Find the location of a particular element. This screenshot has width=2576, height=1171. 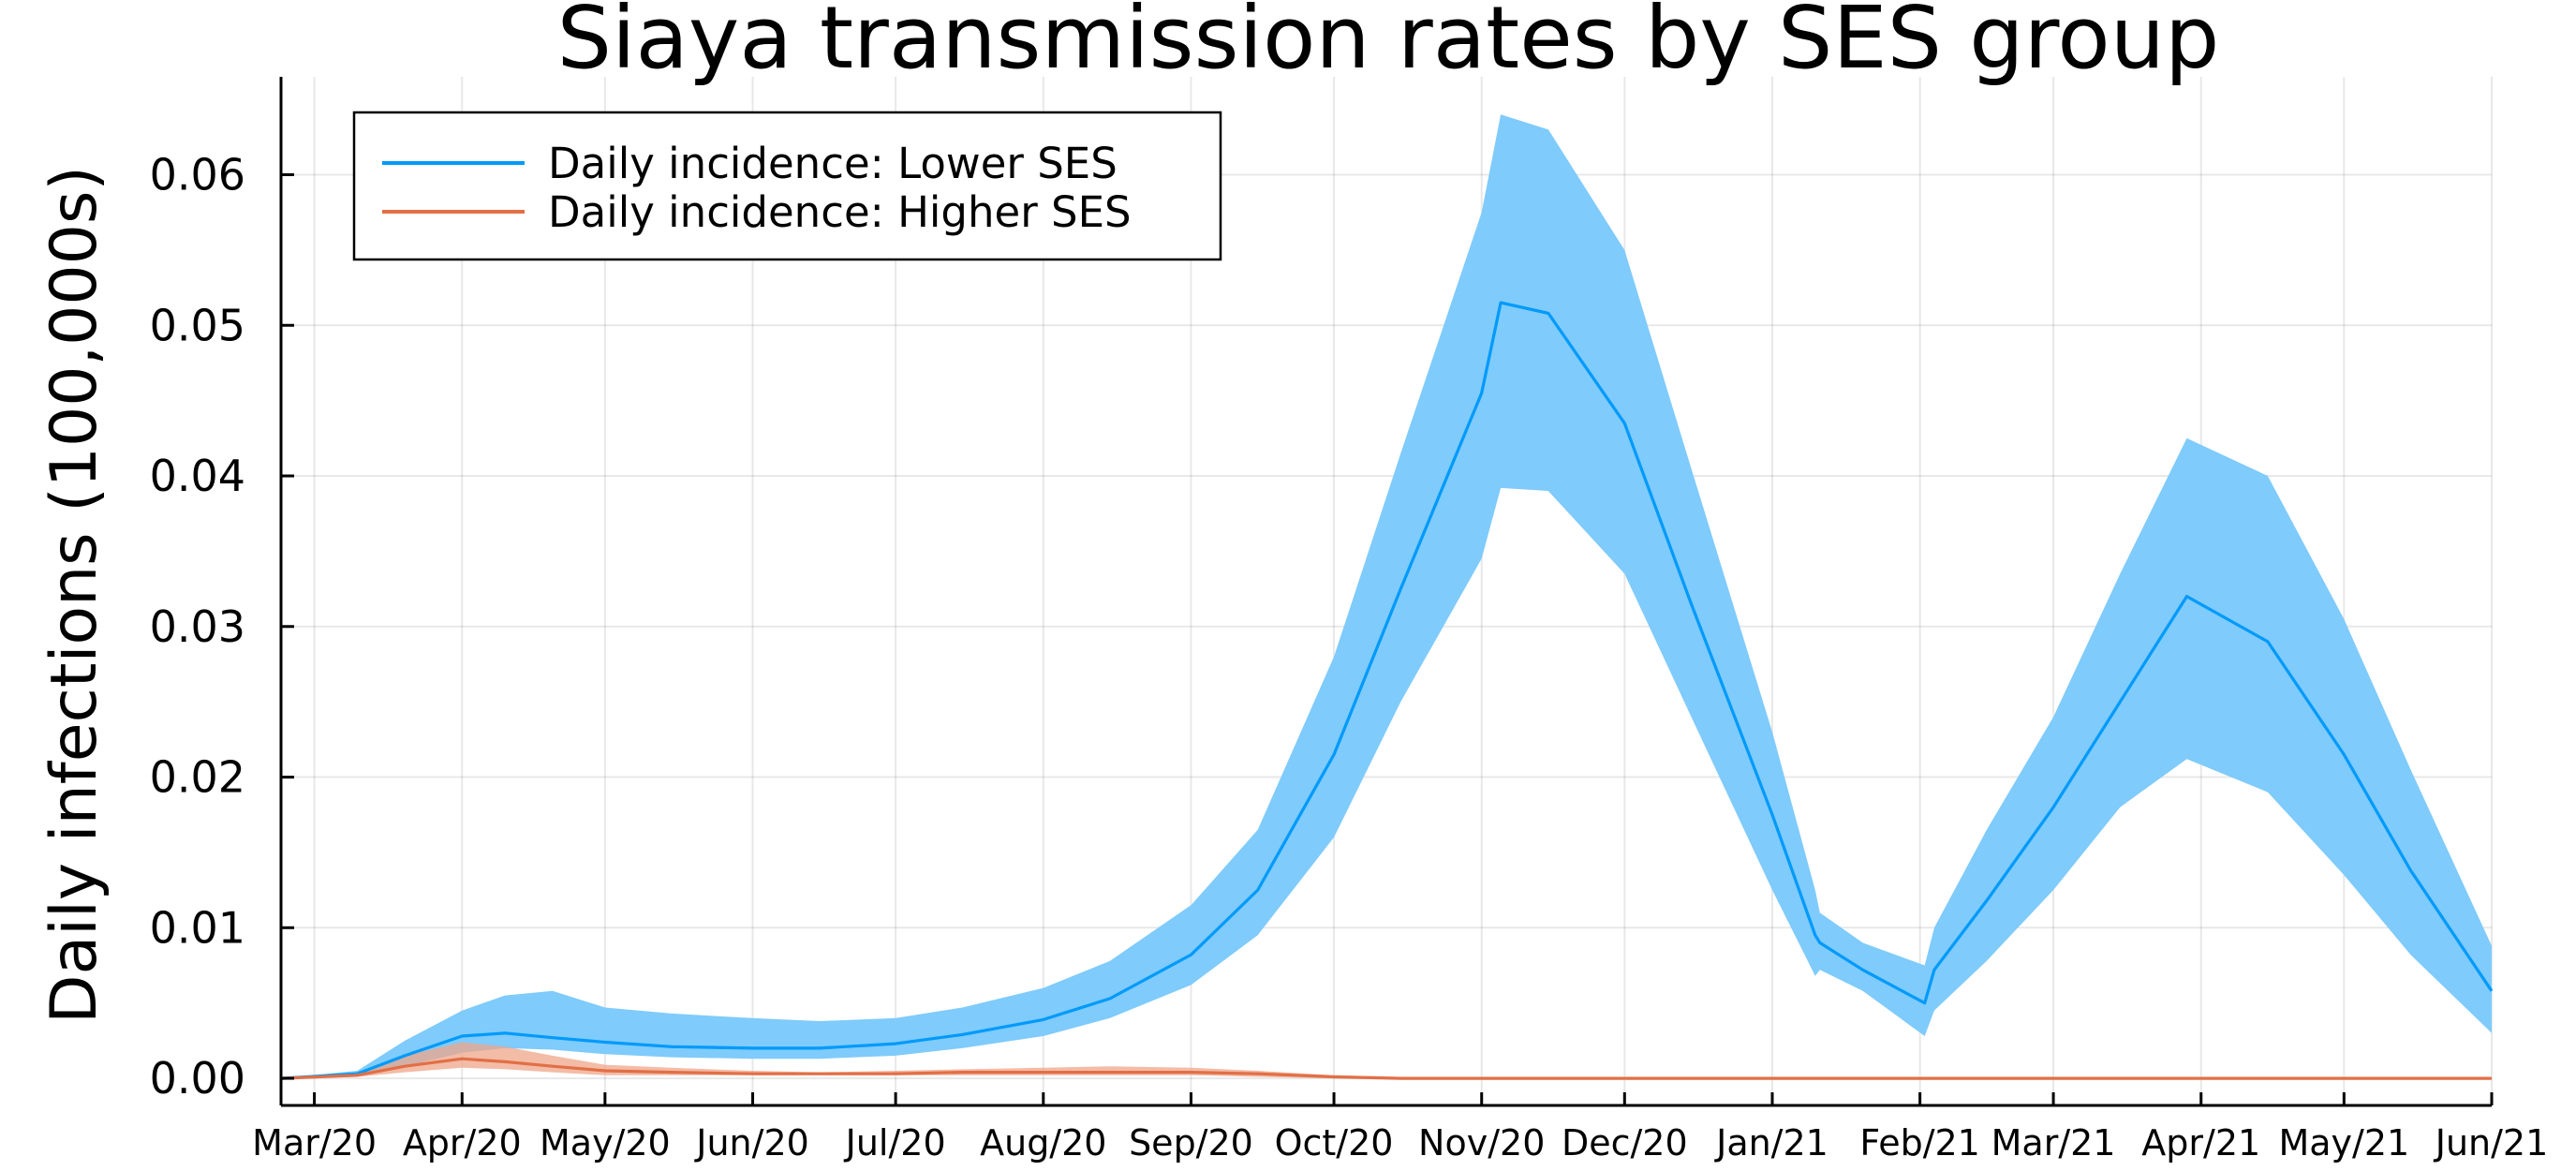

y-tick-label: 0.05 is located at coordinates (198, 325).